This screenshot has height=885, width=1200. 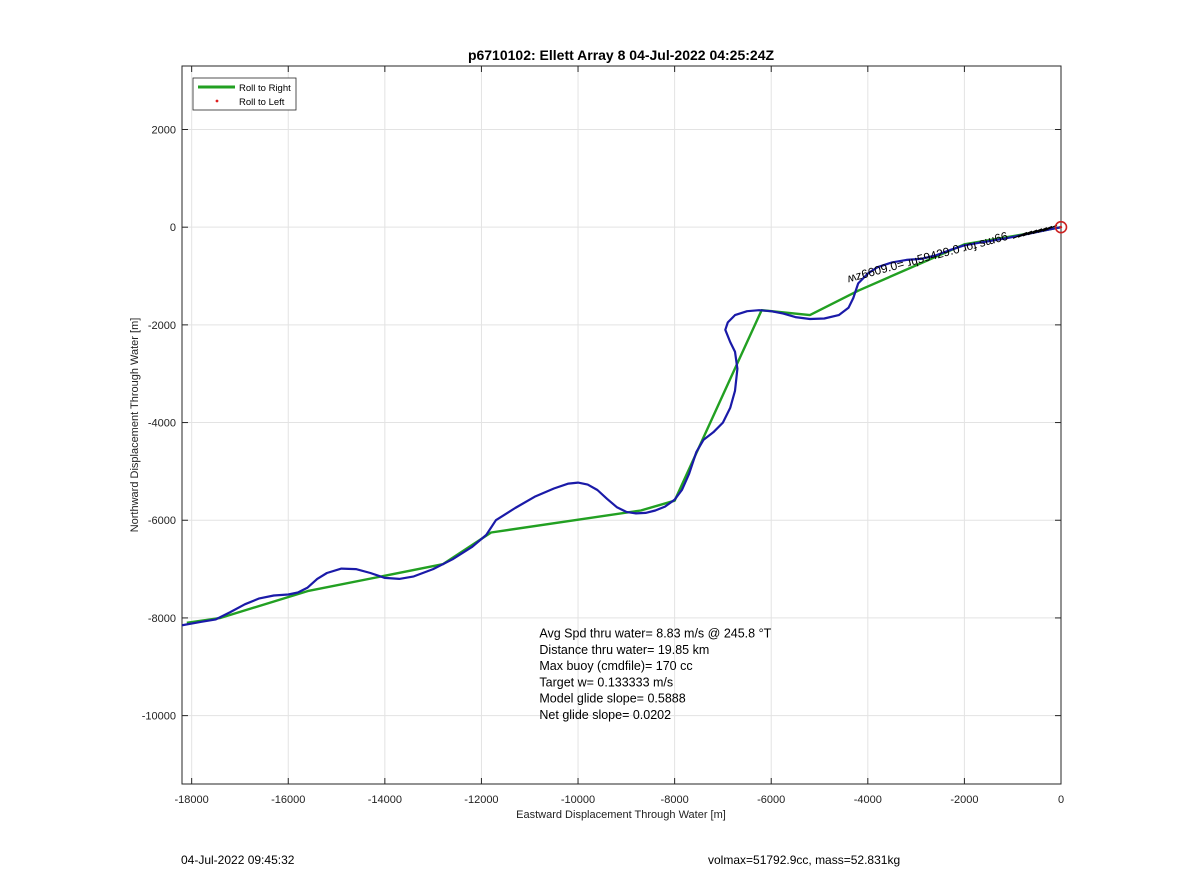 I want to click on annotation-layer: ʍᴢ6609.0= ɹɥ59429.0 ɹoɟ sɯ66, so click(x=928, y=257).